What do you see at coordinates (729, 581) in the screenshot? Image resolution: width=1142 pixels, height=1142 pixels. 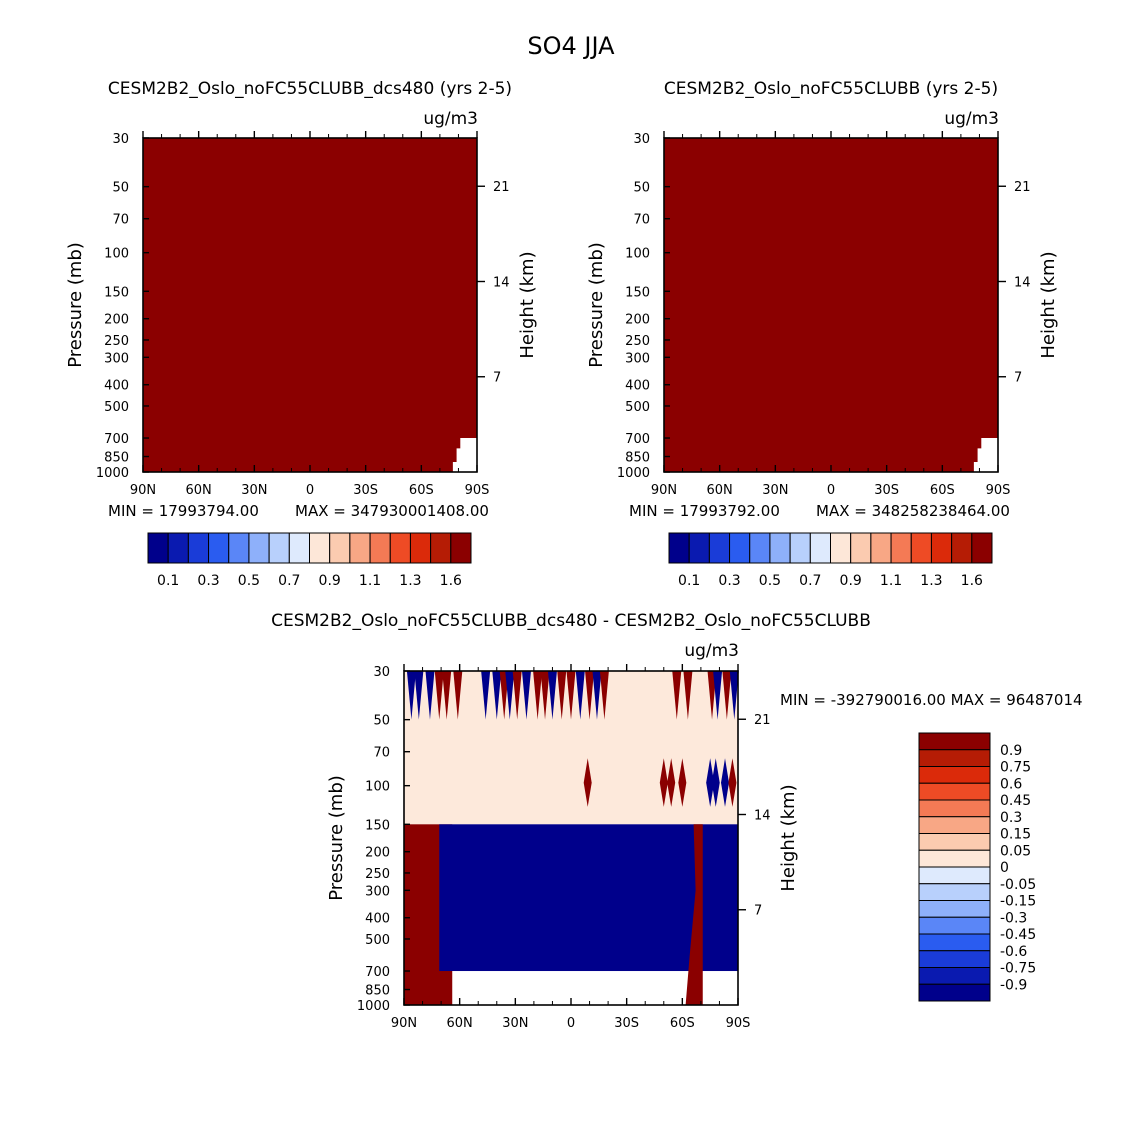 I see `panel2-colorbar-label: 0.3` at bounding box center [729, 581].